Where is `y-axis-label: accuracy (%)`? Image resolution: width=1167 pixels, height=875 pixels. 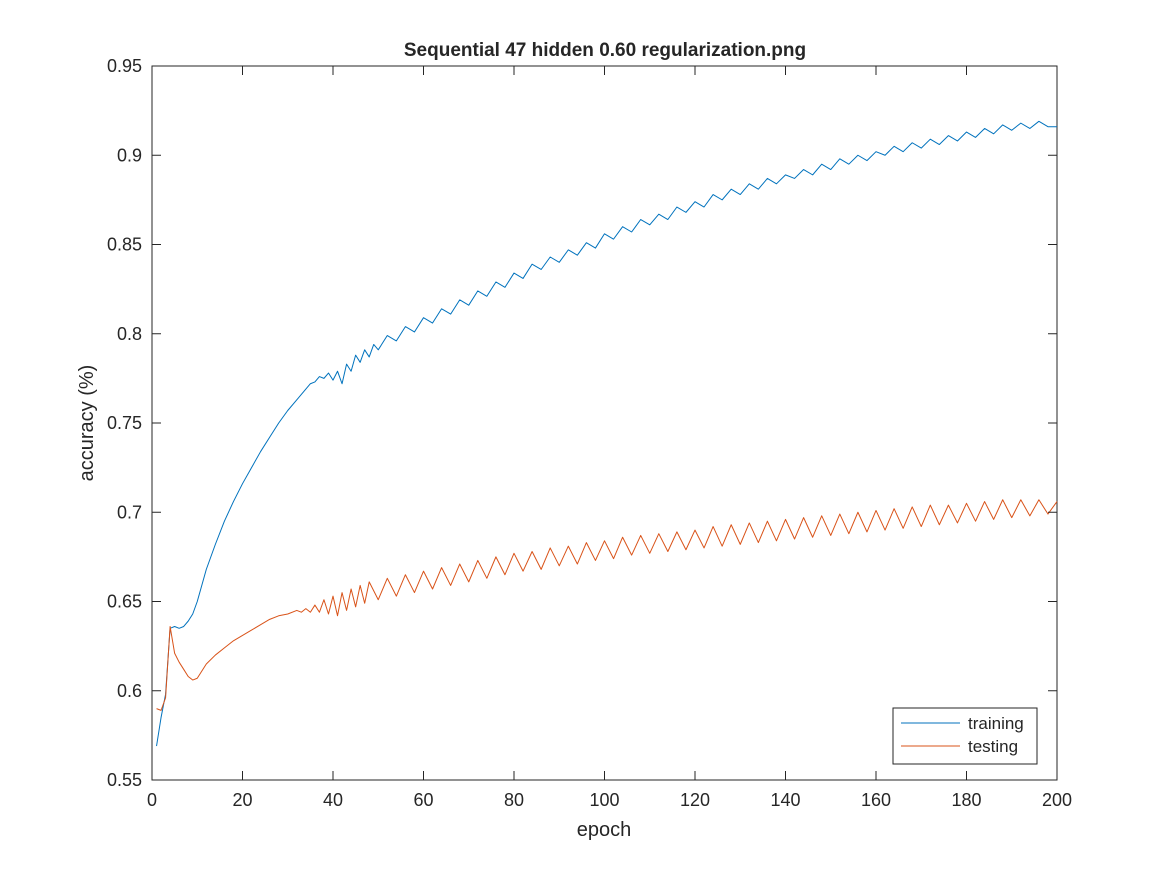 y-axis-label: accuracy (%) is located at coordinates (87, 423).